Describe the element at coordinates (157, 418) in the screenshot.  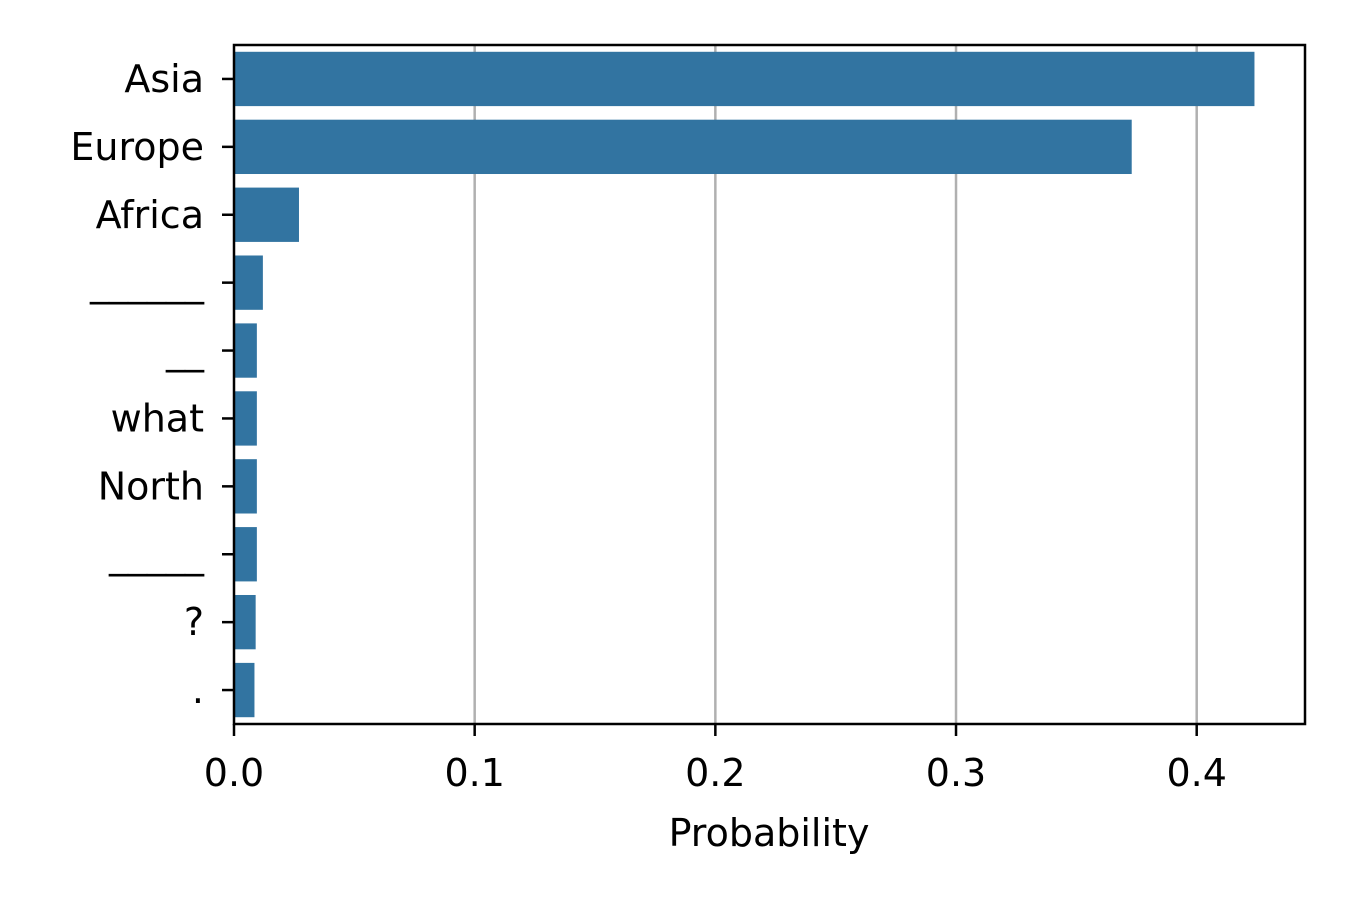
I see `y-tick-label: what` at that location.